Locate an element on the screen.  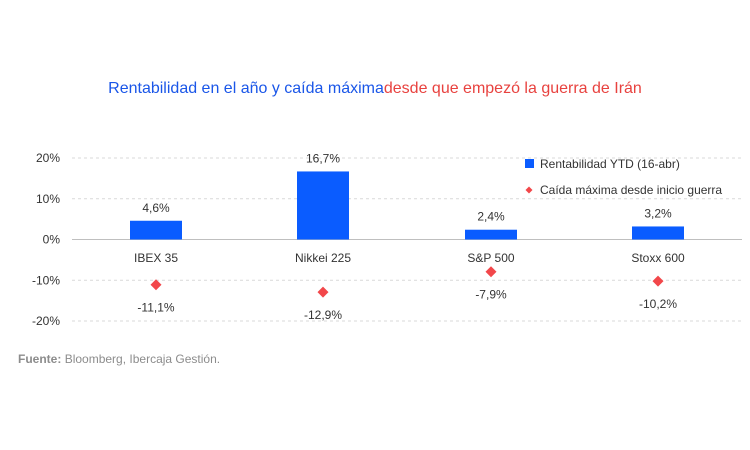
bar-data-label: 3,2% is located at coordinates (658, 213).